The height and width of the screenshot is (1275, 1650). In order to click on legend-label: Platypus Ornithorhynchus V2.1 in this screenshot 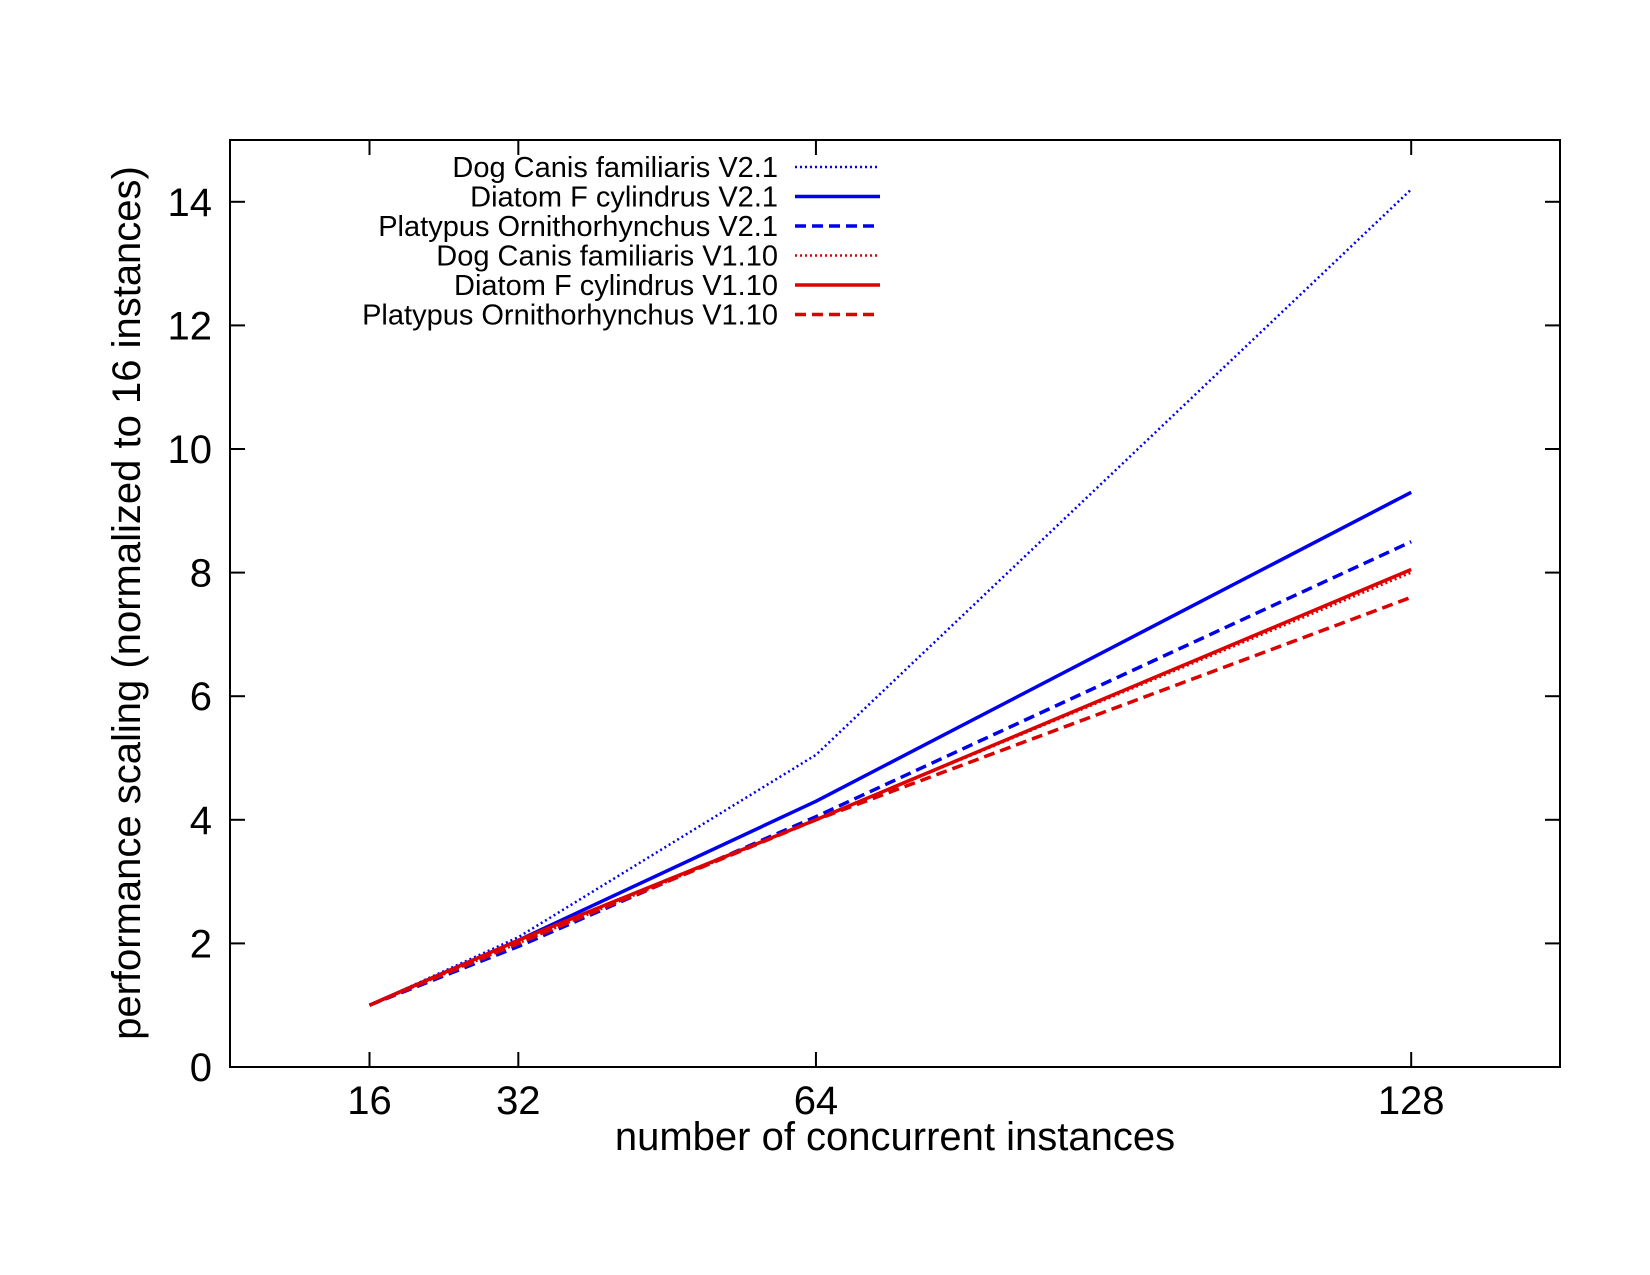, I will do `click(578, 227)`.